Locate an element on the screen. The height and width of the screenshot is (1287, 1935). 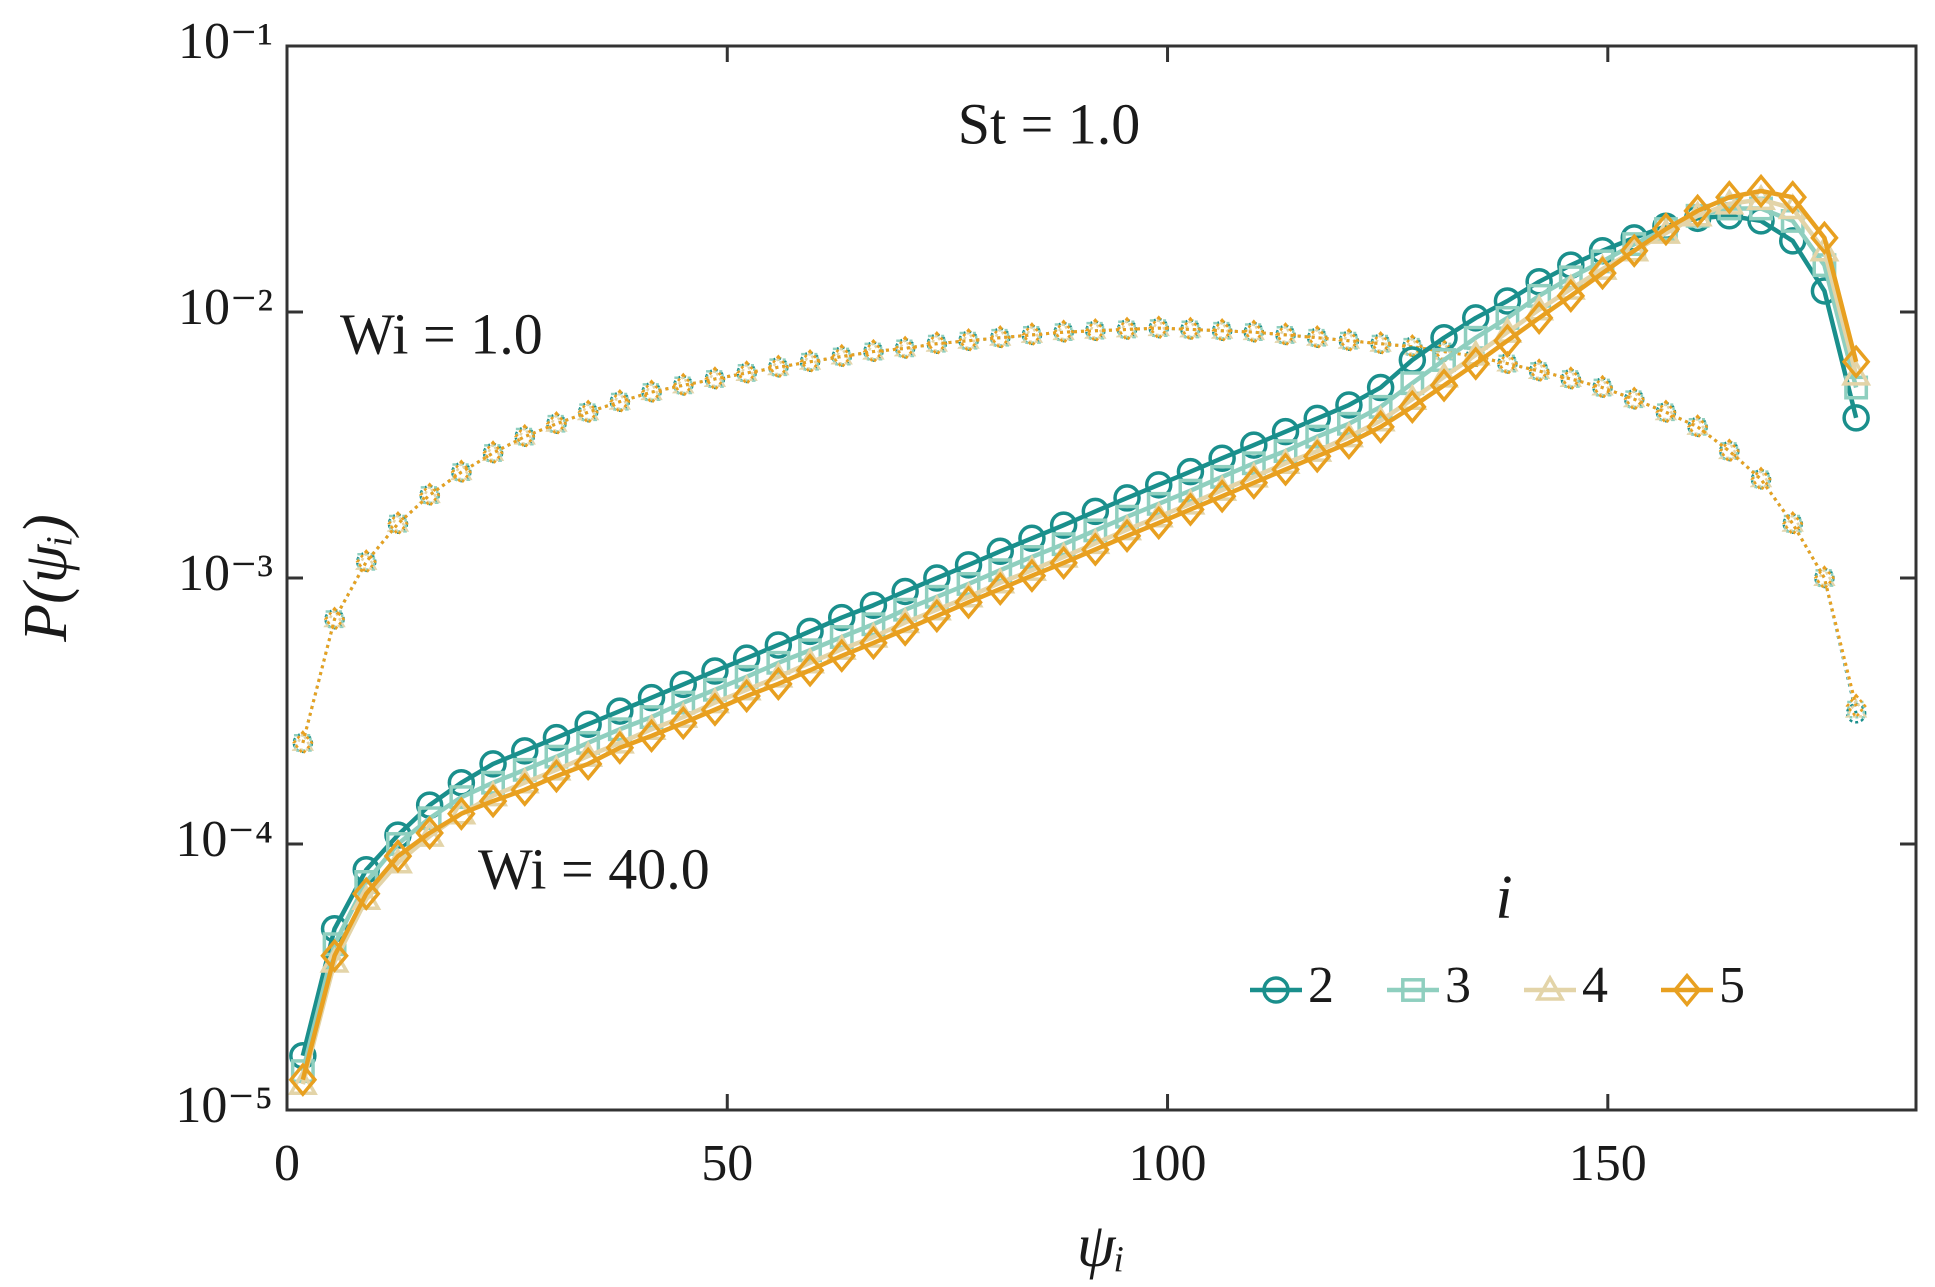
y-tick-label: 10⁻⁵ is located at coordinates (224, 1105).